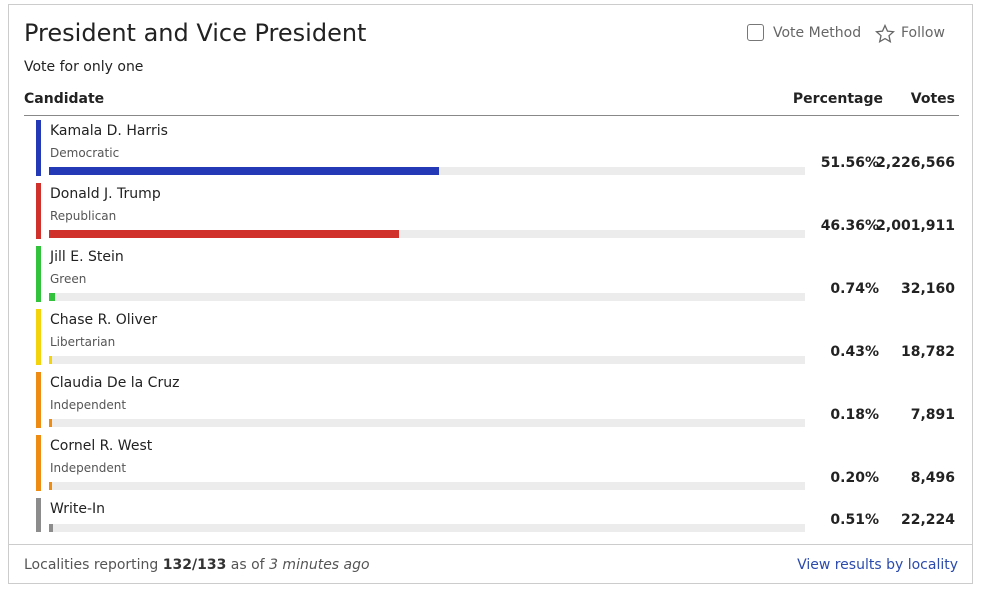 Image resolution: width=982 pixels, height=593 pixels. Describe the element at coordinates (247, 565) in the screenshot. I see `footer-text: as of` at that location.